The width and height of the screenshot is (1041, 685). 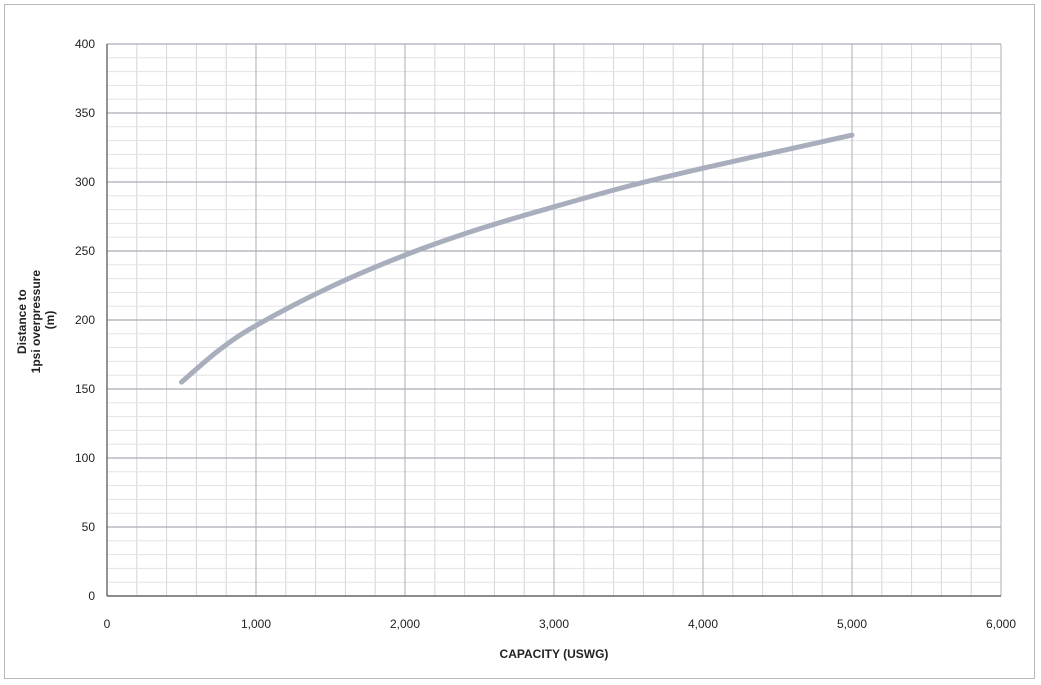 I want to click on x-tick-label: 0, so click(x=107, y=624).